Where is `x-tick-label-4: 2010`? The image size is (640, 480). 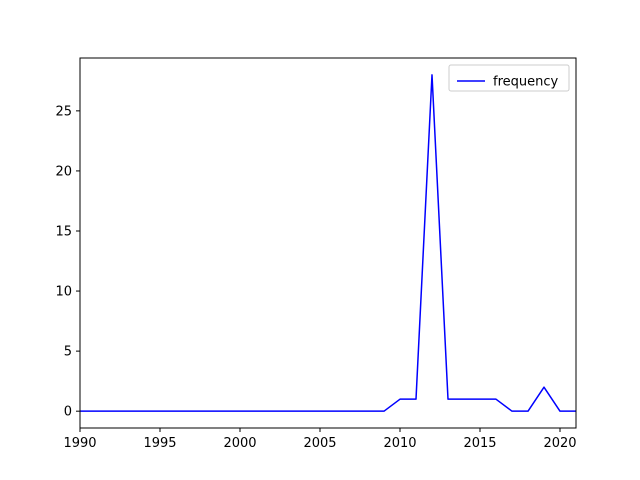
x-tick-label-4: 2010 is located at coordinates (399, 443).